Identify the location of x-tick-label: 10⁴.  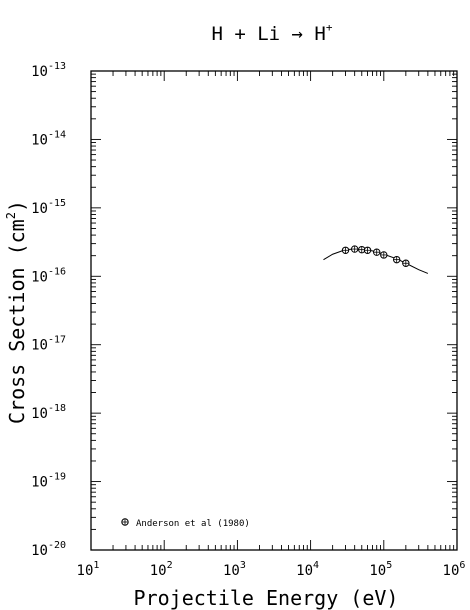
(307, 569).